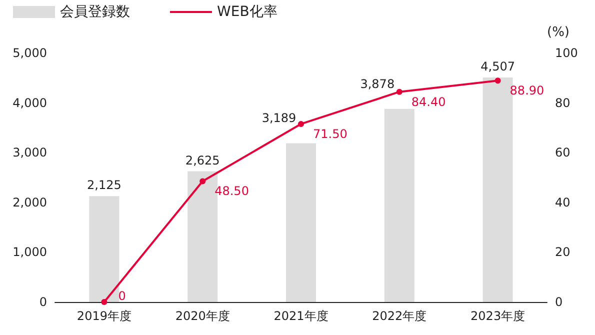 This screenshot has height=335, width=595. Describe the element at coordinates (559, 302) in the screenshot. I see `y2-tick-label: 0` at that location.